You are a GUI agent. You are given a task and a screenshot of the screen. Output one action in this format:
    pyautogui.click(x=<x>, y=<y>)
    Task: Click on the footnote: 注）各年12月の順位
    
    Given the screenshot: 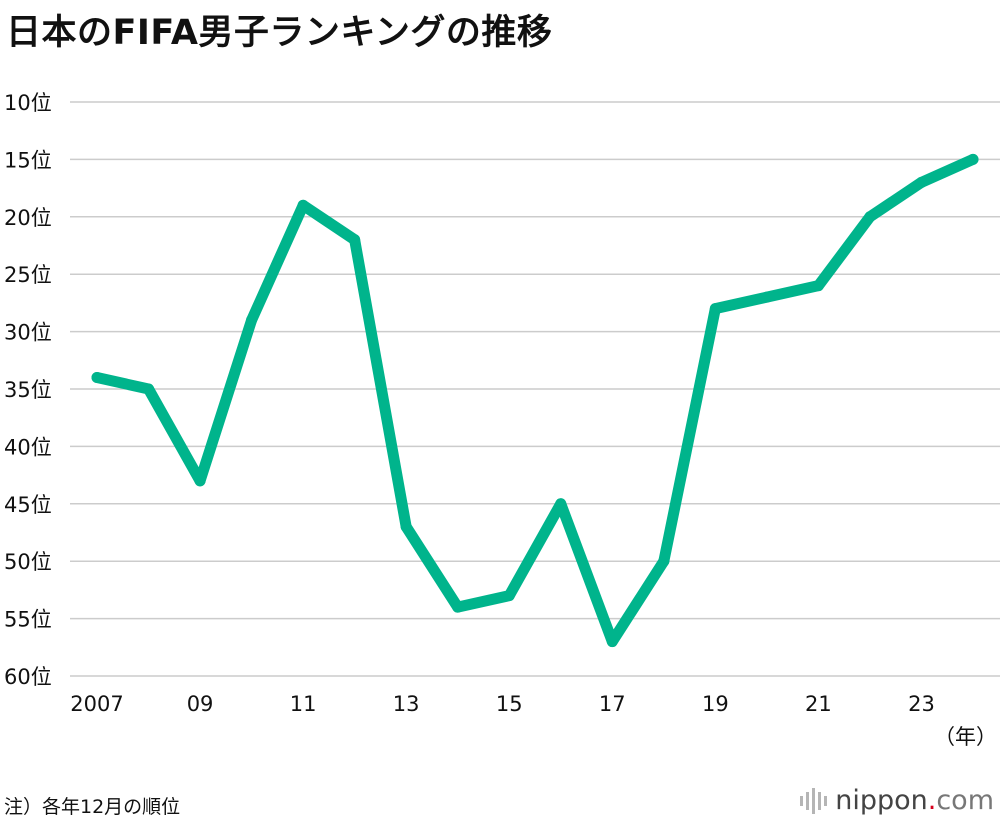 What is the action you would take?
    pyautogui.click(x=92, y=807)
    